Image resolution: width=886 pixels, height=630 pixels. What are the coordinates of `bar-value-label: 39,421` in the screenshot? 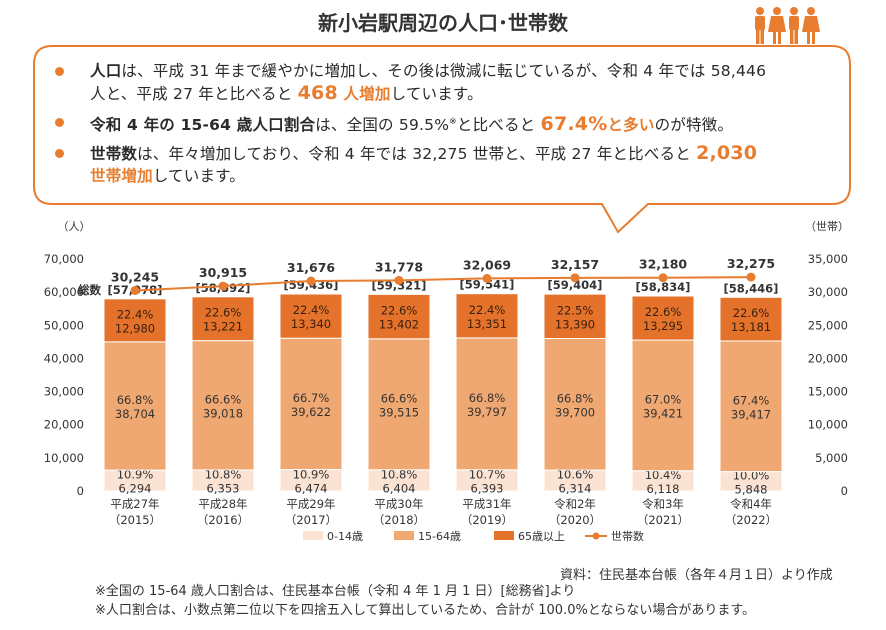 It's located at (663, 413).